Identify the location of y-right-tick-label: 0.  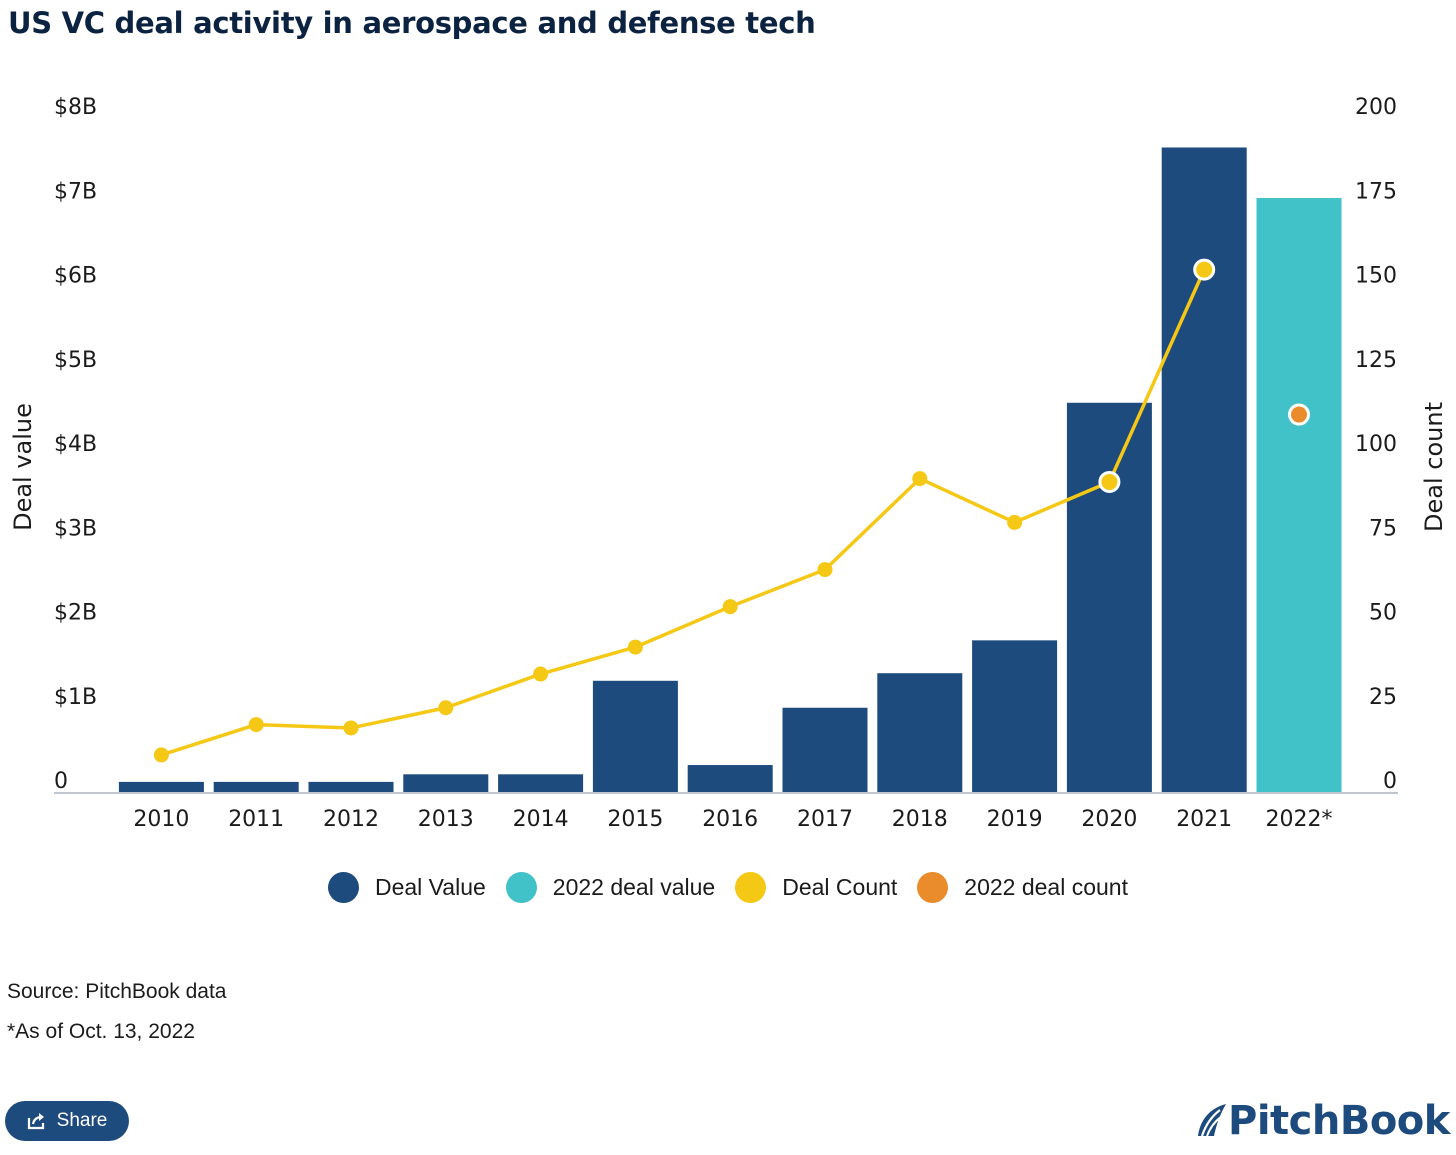
(1390, 781).